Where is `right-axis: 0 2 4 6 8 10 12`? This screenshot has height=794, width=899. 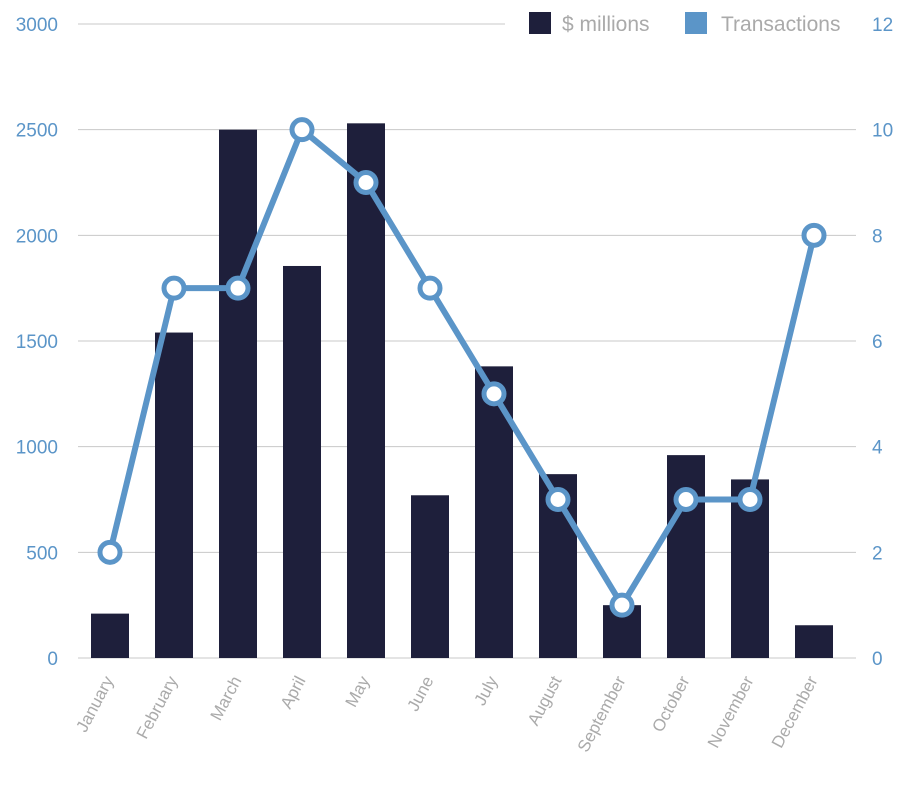
right-axis: 0 2 4 6 8 10 12 is located at coordinates (882, 342).